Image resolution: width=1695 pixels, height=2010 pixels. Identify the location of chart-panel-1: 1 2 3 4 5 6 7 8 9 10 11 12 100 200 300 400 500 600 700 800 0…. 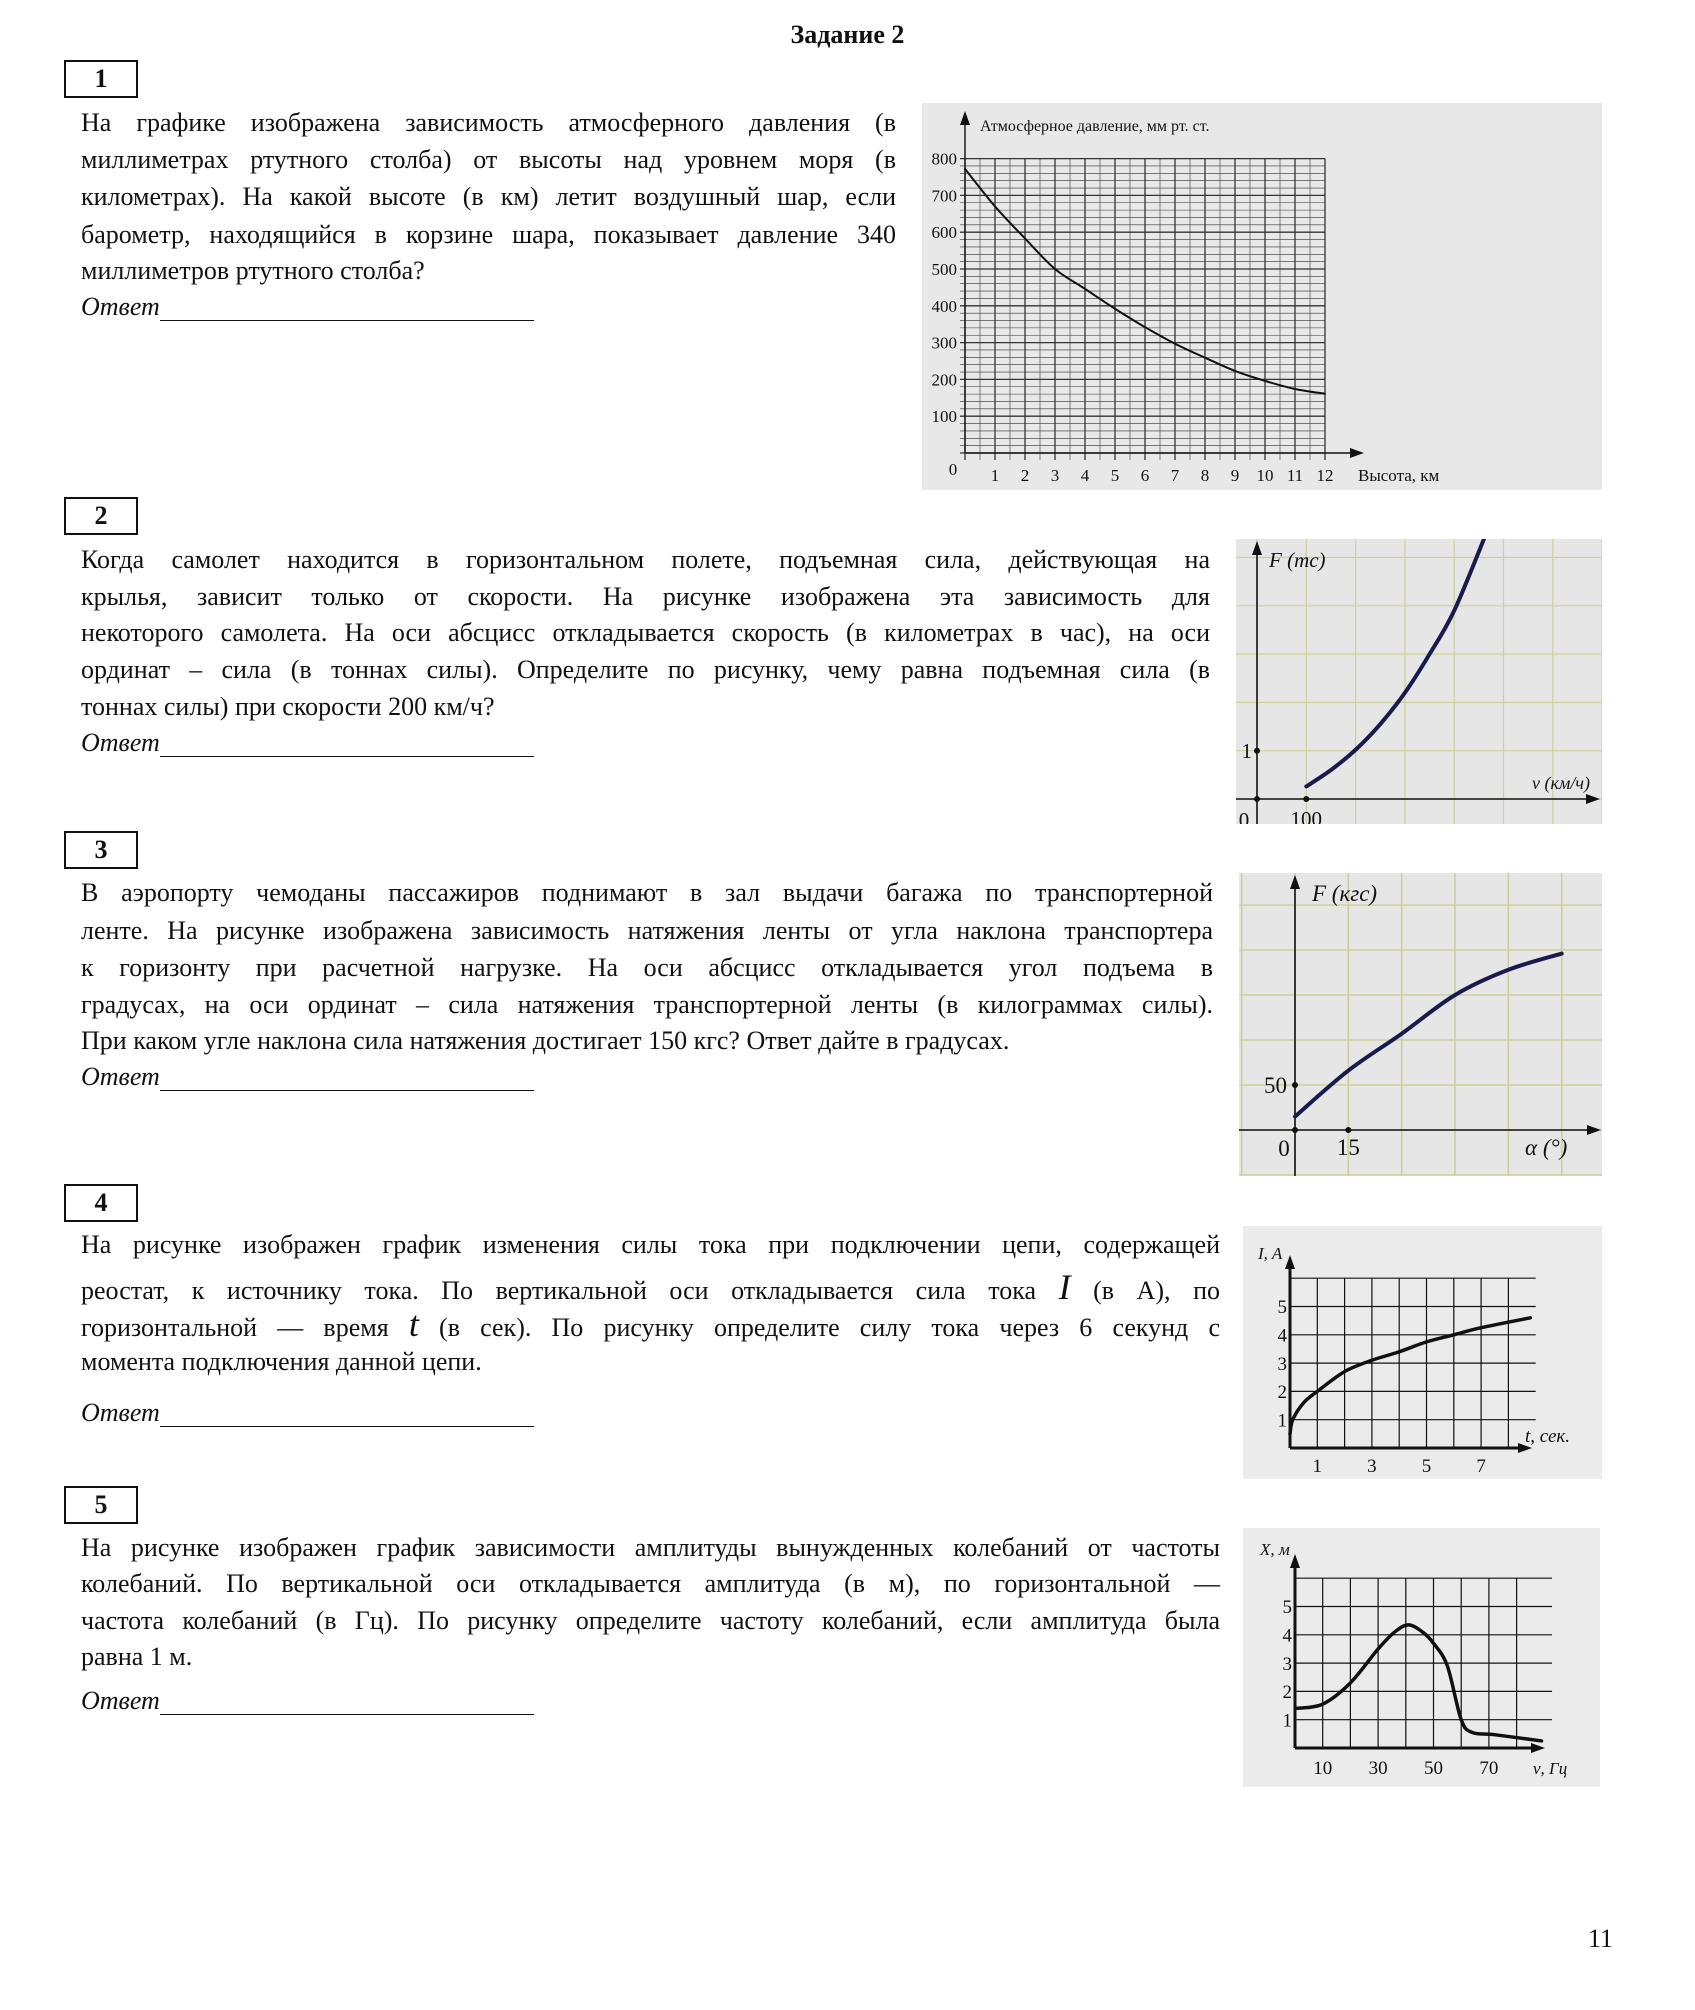
(1262, 296).